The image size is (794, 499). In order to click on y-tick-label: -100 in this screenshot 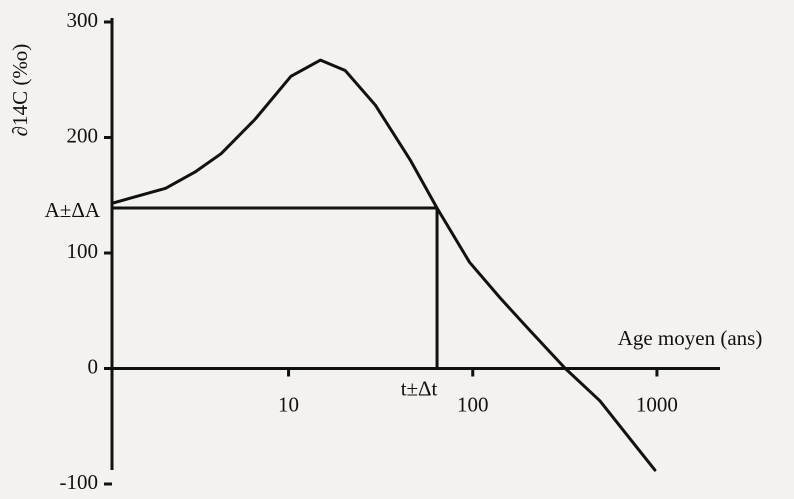, I will do `click(79, 482)`.